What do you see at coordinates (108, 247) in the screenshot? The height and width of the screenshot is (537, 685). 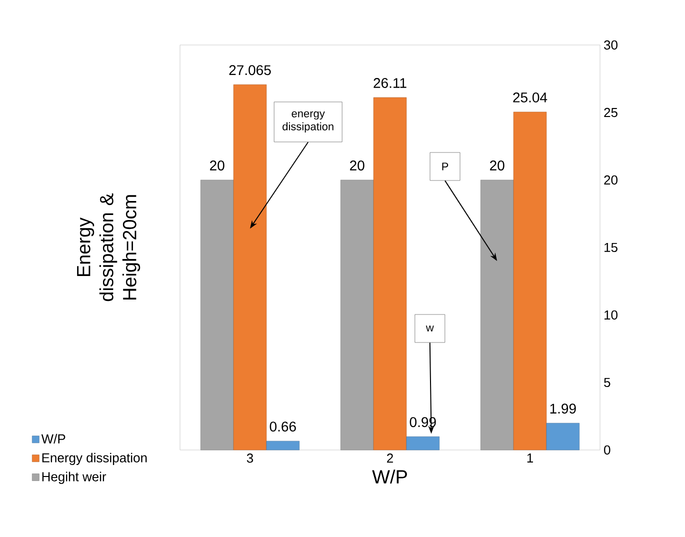 I see `y-axis-title: Energy dissipation & Heigh=20cm` at bounding box center [108, 247].